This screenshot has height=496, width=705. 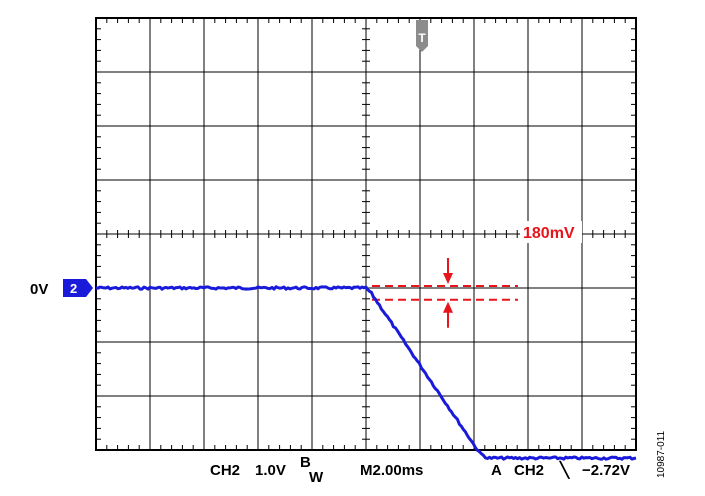 What do you see at coordinates (529, 470) in the screenshot?
I see `readout-trigger-channel: CH2` at bounding box center [529, 470].